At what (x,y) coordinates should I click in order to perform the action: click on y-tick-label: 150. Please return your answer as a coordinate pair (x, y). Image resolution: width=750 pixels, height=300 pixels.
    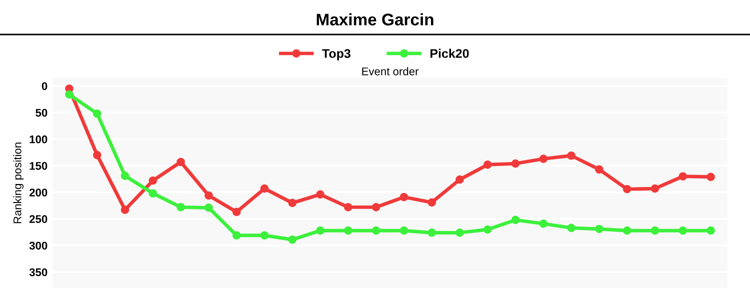
    Looking at the image, I should click on (39, 166).